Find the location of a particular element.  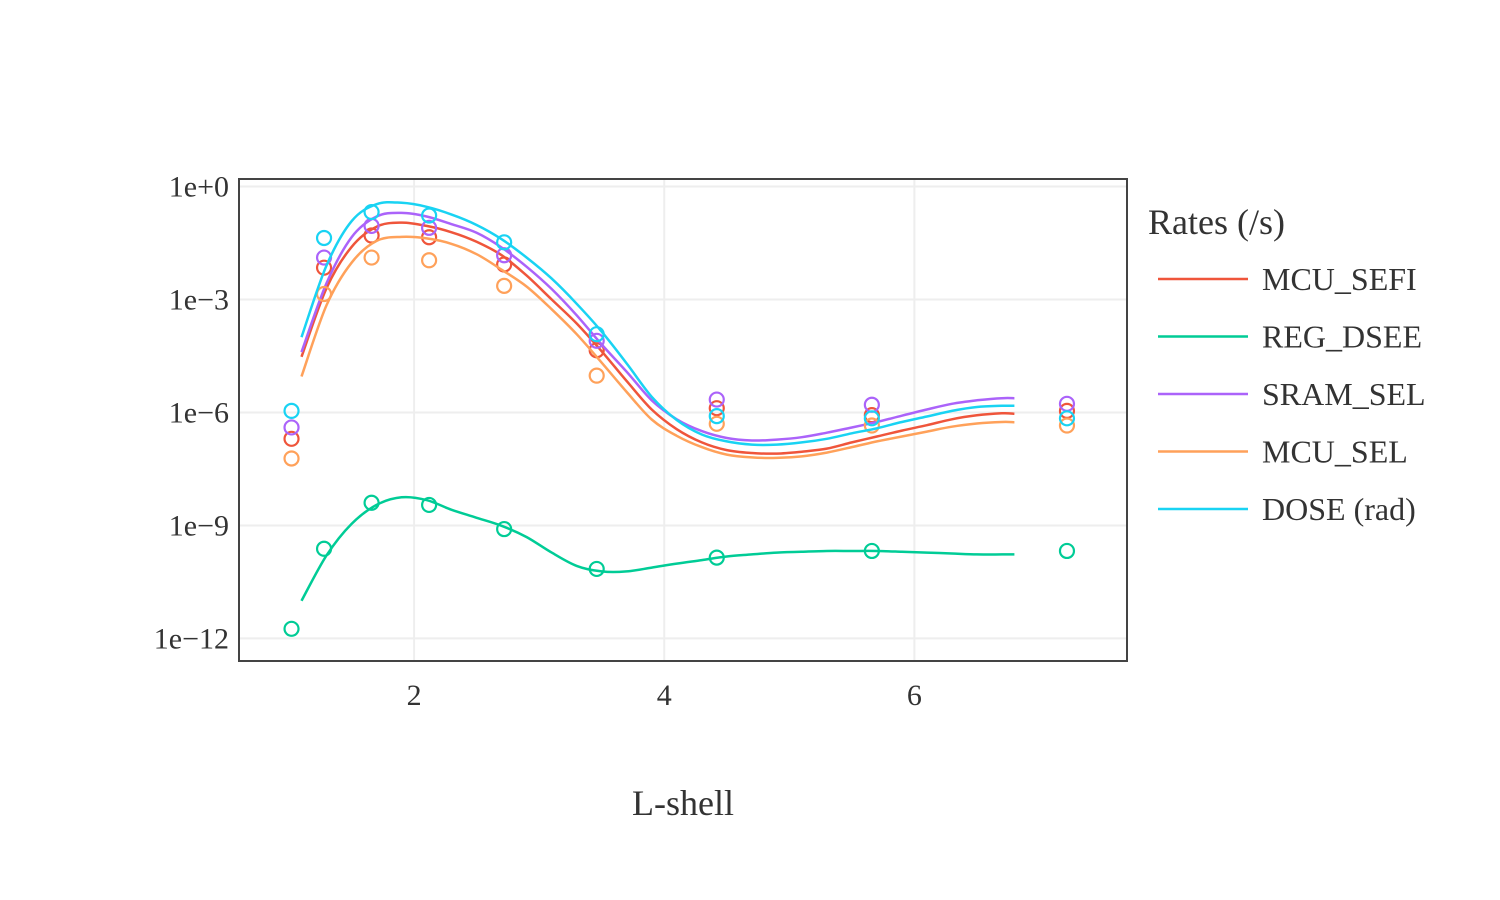

y-axis-ticks: 1e+0 1e−3 1e−6 1e−9 1e−12 is located at coordinates (191, 413).